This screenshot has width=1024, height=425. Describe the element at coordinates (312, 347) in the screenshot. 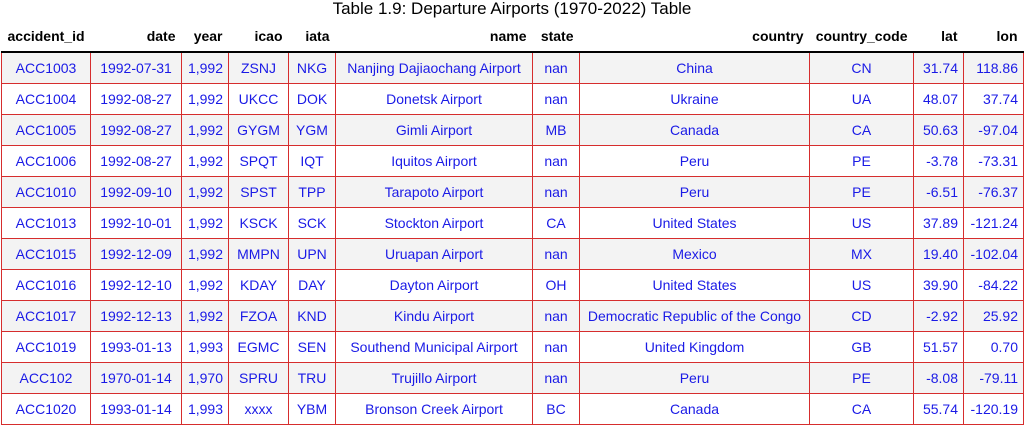

I see `cell-iata: SEN` at that location.